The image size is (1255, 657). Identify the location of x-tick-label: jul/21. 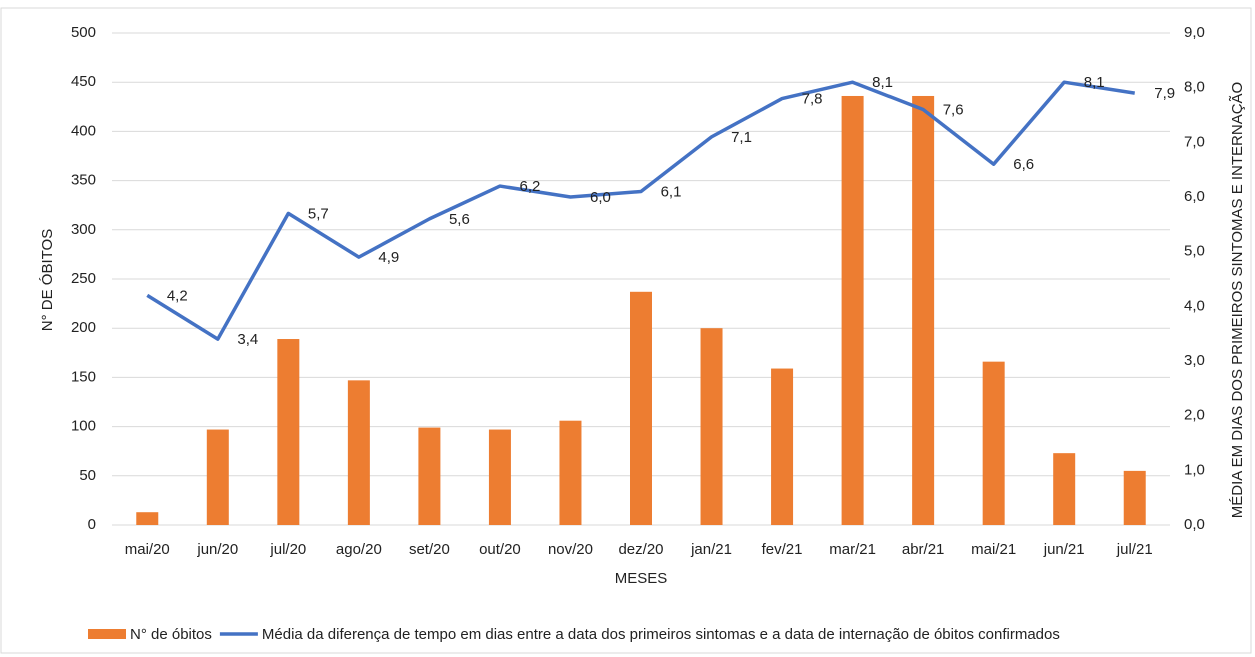
(1134, 549).